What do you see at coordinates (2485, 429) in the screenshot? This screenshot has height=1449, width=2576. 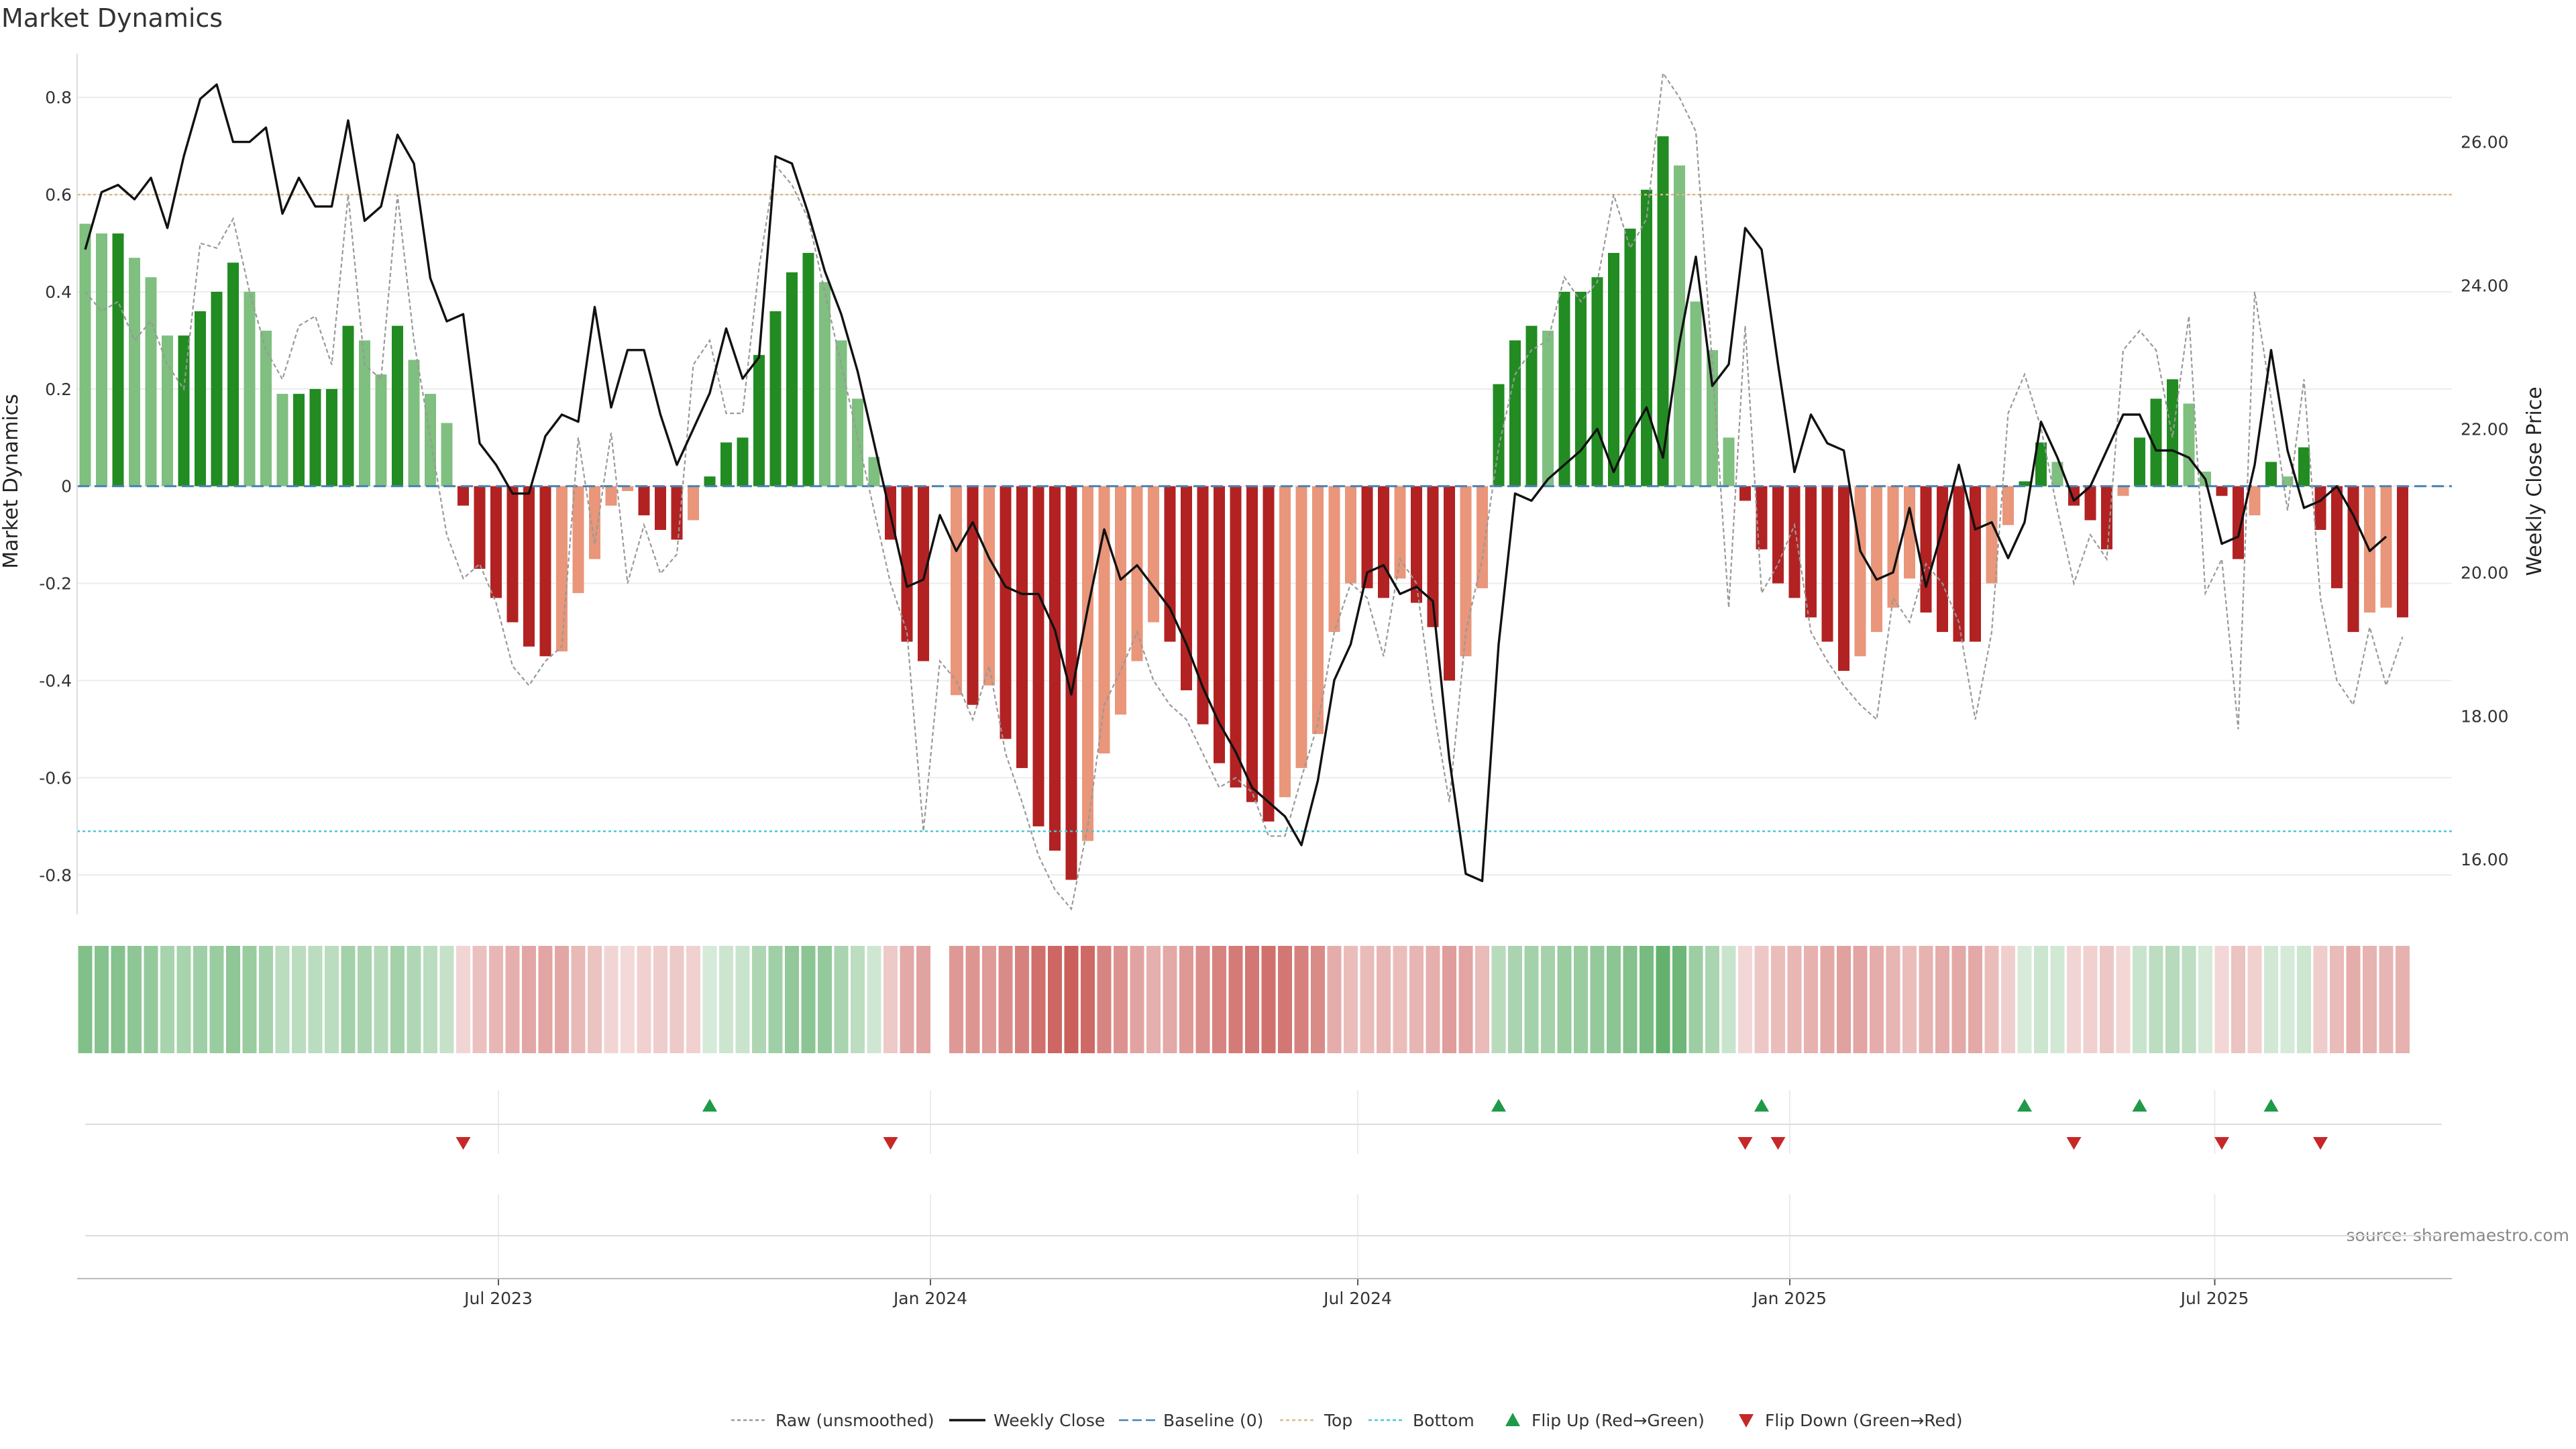 I see `y2-tick-label: 22.00` at bounding box center [2485, 429].